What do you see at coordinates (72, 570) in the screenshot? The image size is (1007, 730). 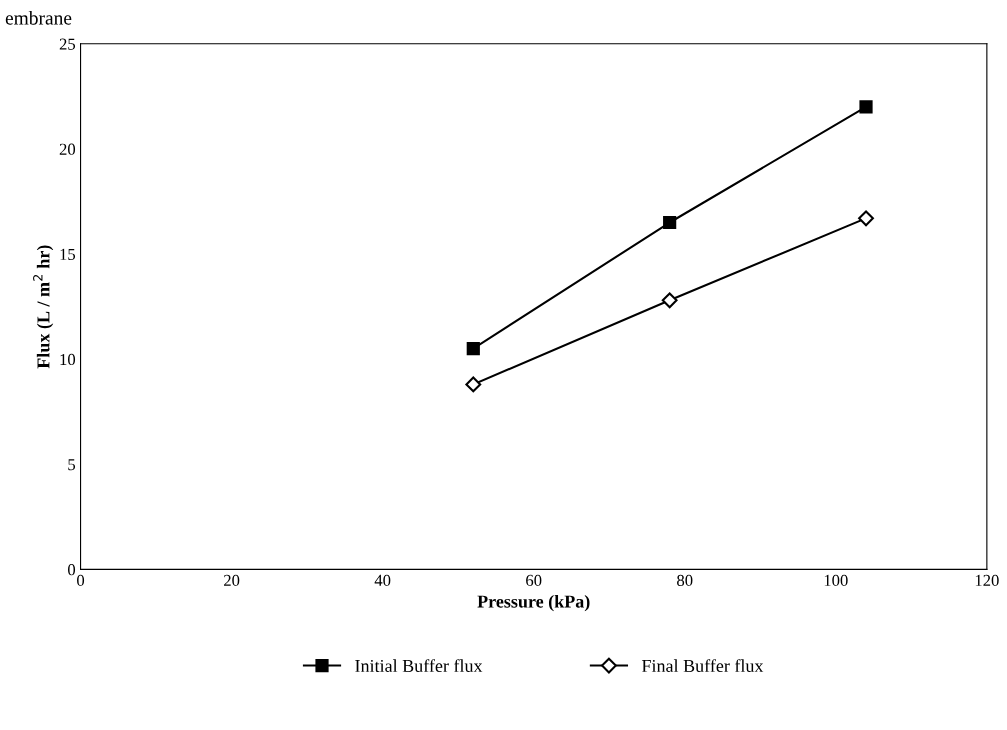 I see `y-tick-label: 0` at bounding box center [72, 570].